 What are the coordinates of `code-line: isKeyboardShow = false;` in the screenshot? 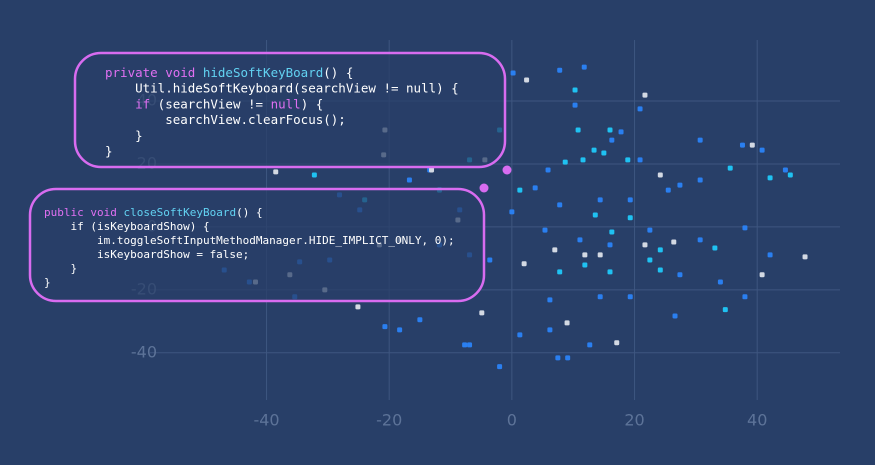 It's located at (146, 254).